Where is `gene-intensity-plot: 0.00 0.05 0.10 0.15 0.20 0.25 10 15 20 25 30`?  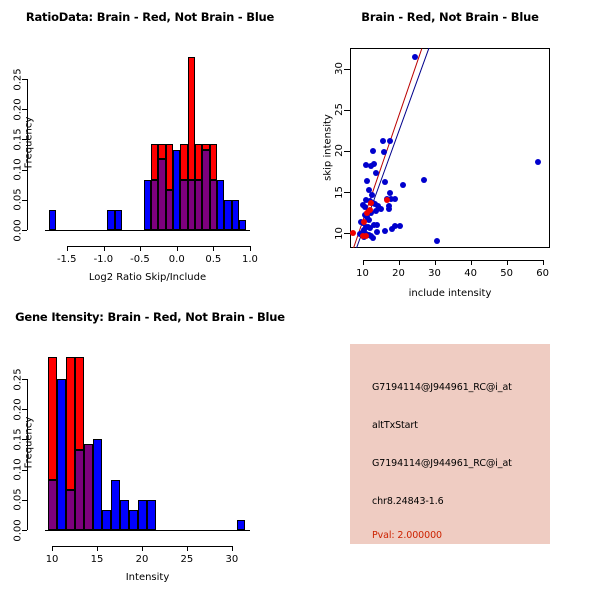 gene-intensity-plot: 0.00 0.05 0.10 0.15 0.20 0.25 10 15 20 25 30 is located at coordinates (131, 460).